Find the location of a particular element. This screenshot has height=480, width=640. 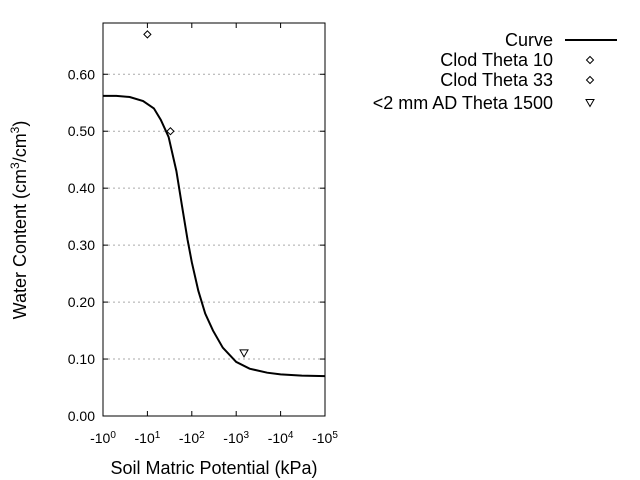

y-axis-label-mid: /cm is located at coordinates (20, 147).